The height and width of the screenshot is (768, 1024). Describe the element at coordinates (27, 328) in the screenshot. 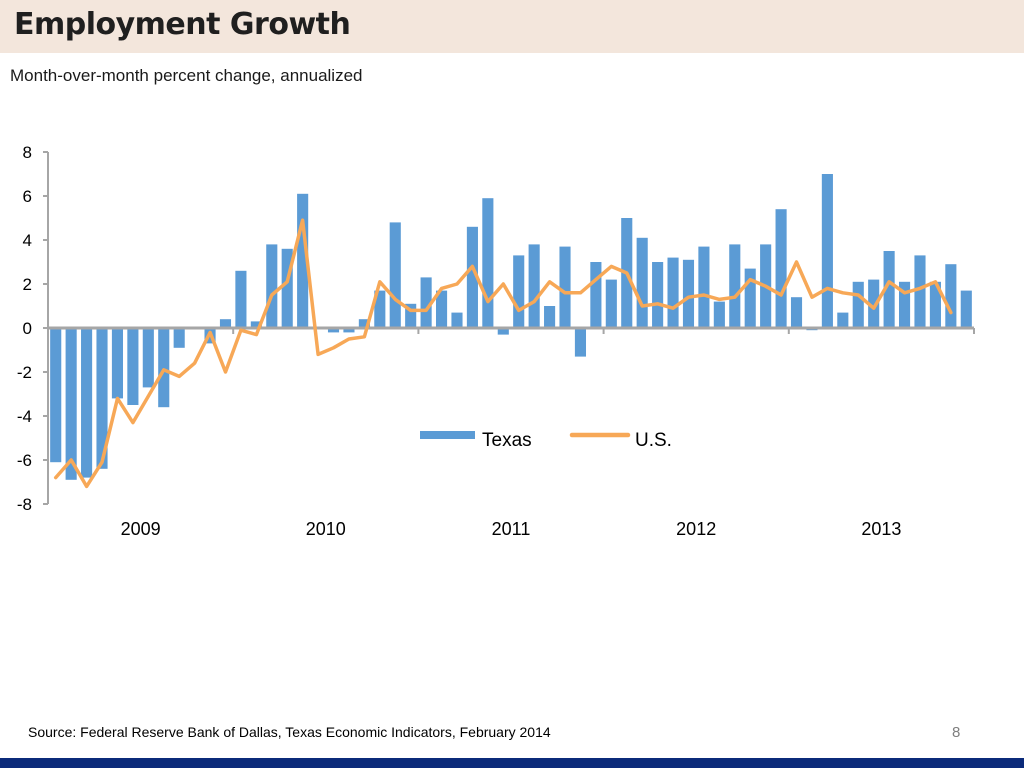

I see `y-tick-label: 0` at that location.